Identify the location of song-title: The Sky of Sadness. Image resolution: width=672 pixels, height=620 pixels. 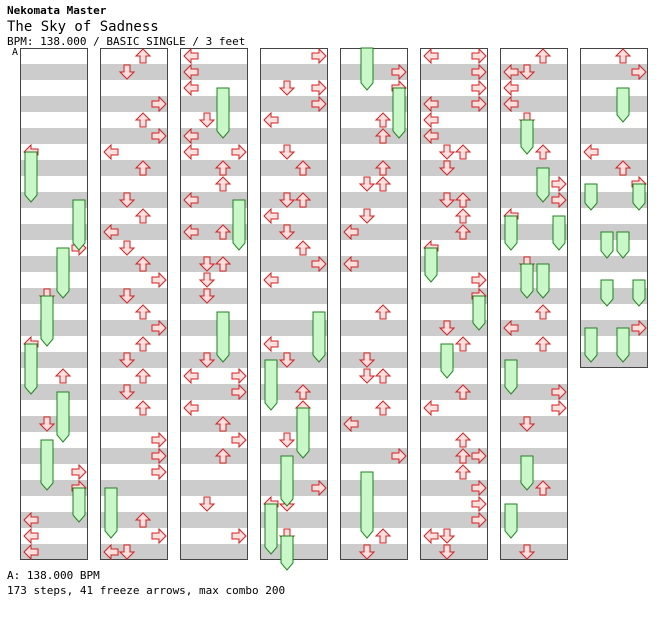
(83, 27).